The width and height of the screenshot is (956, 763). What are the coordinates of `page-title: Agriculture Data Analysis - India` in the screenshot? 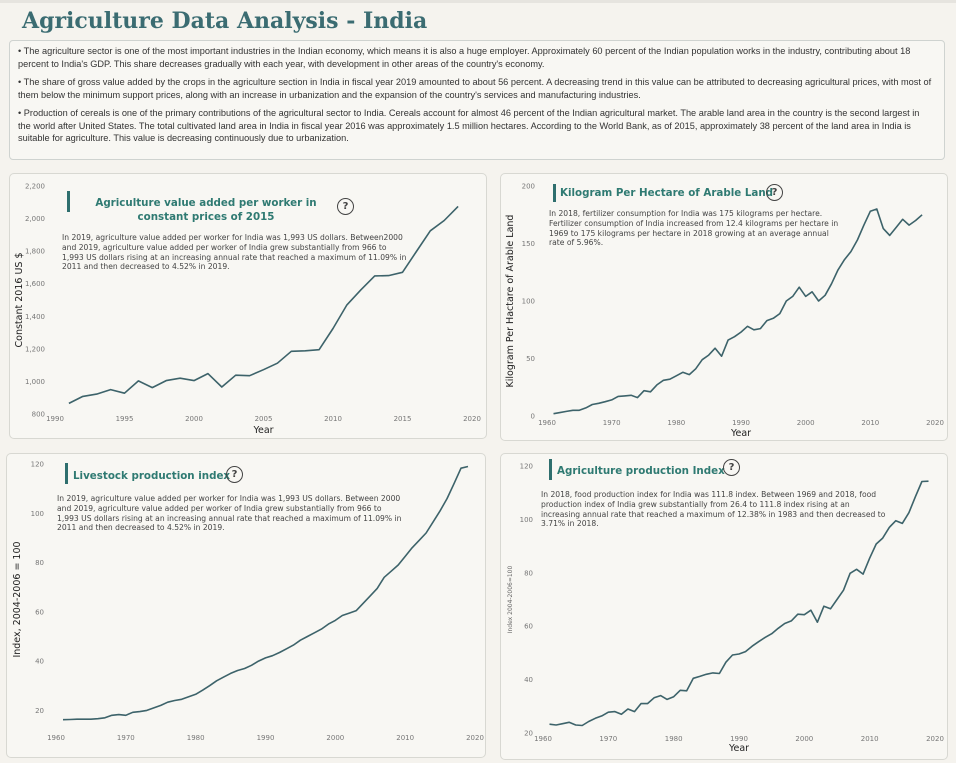 It's located at (225, 21).